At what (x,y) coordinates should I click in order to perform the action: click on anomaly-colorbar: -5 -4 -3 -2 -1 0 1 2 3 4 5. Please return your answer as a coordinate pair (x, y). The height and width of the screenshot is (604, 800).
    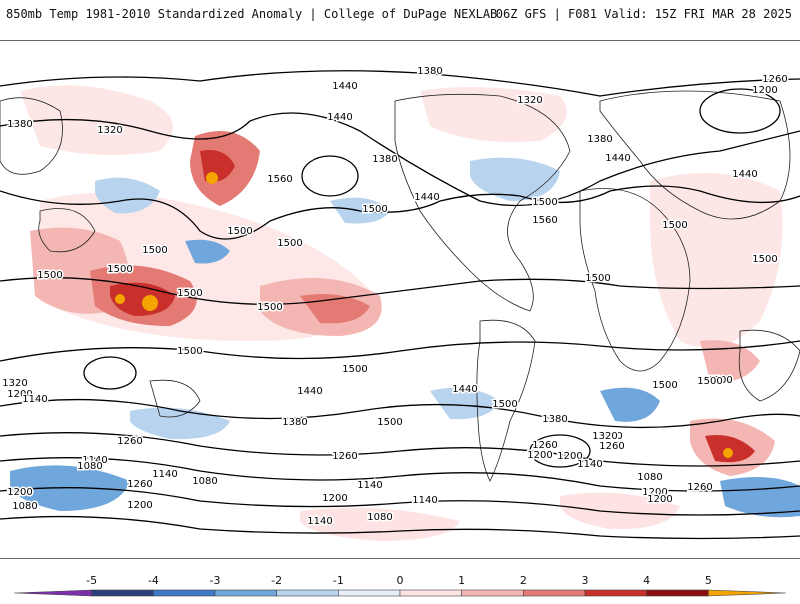
    Looking at the image, I should click on (400, 584).